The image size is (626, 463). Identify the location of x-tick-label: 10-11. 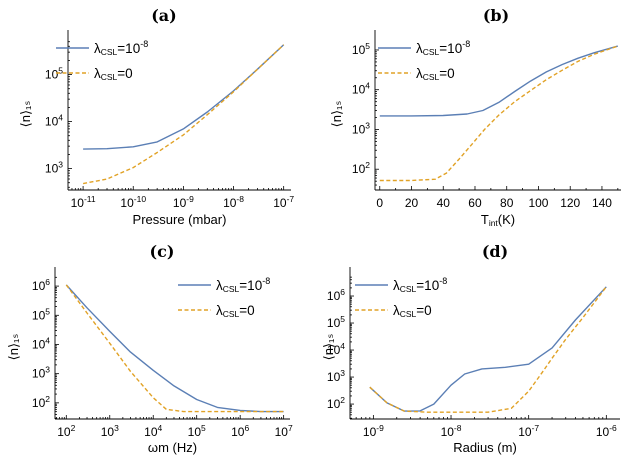
(83, 202).